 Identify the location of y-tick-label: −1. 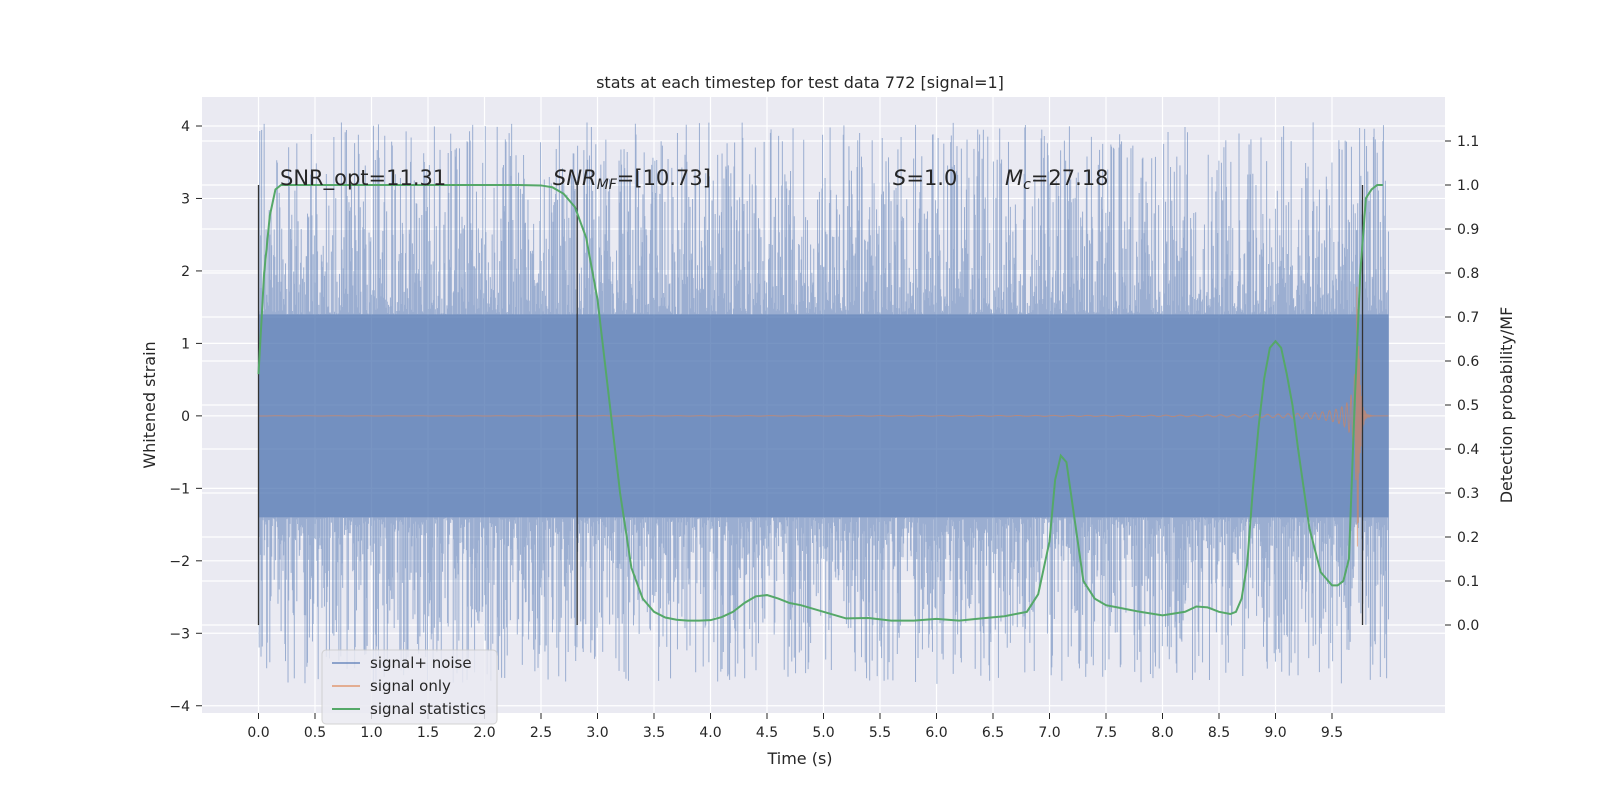
(179, 489).